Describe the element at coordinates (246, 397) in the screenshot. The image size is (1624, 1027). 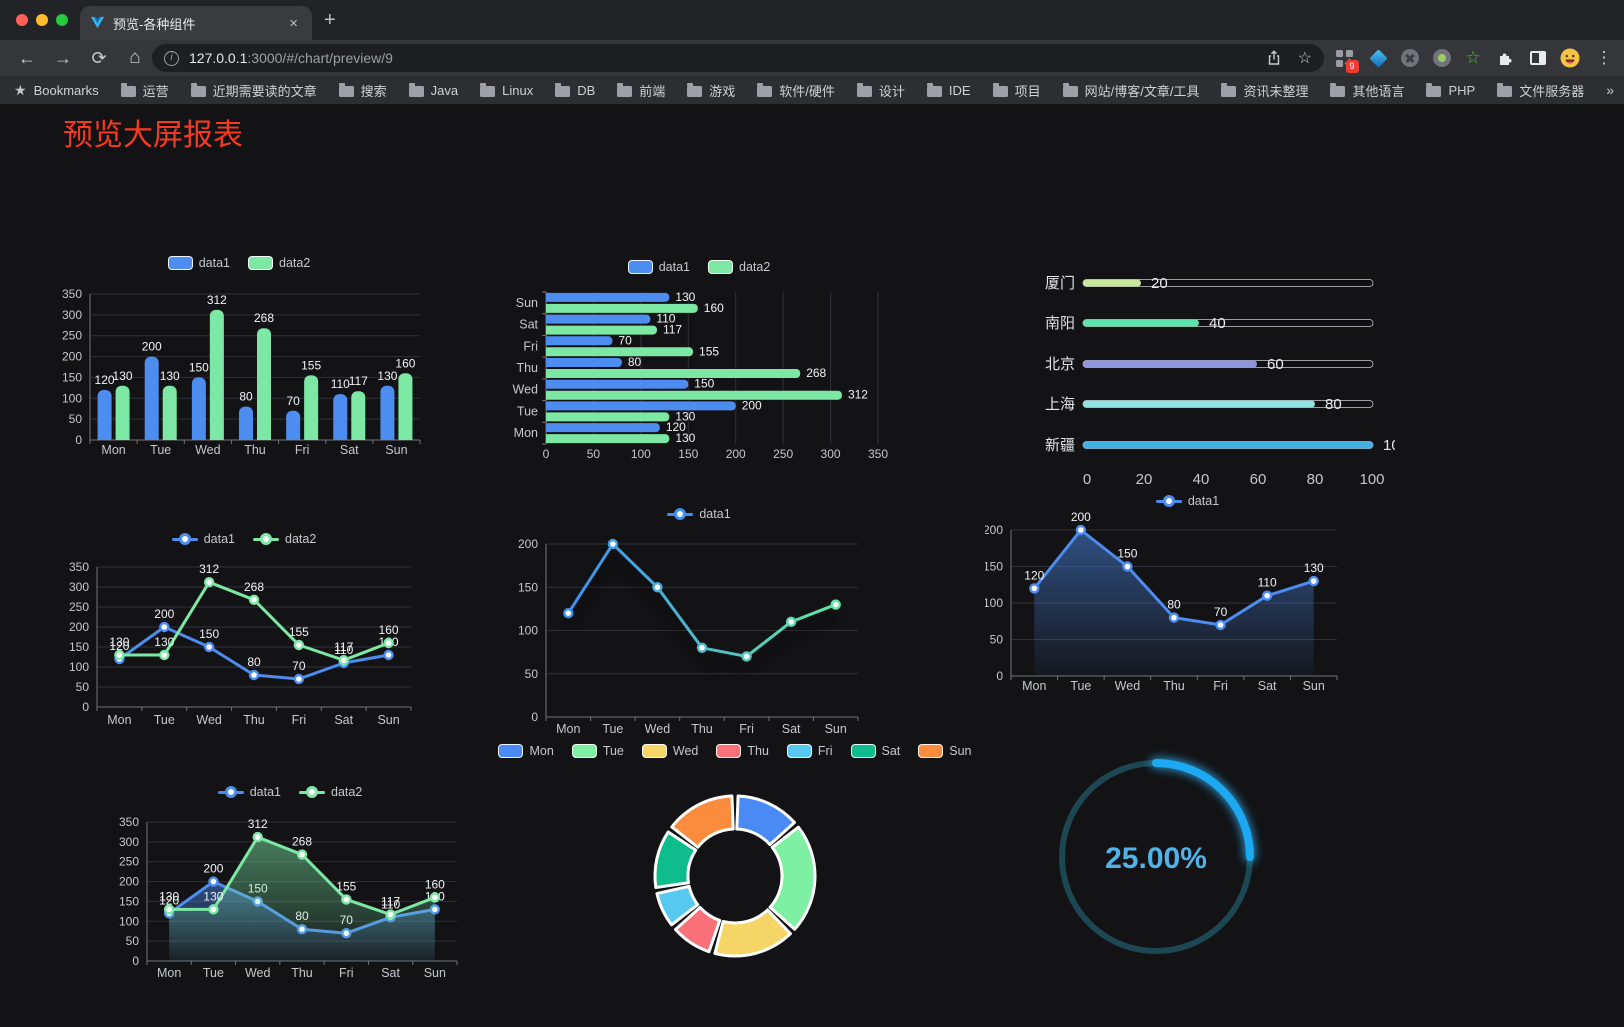
I see `svg-text: 80` at that location.